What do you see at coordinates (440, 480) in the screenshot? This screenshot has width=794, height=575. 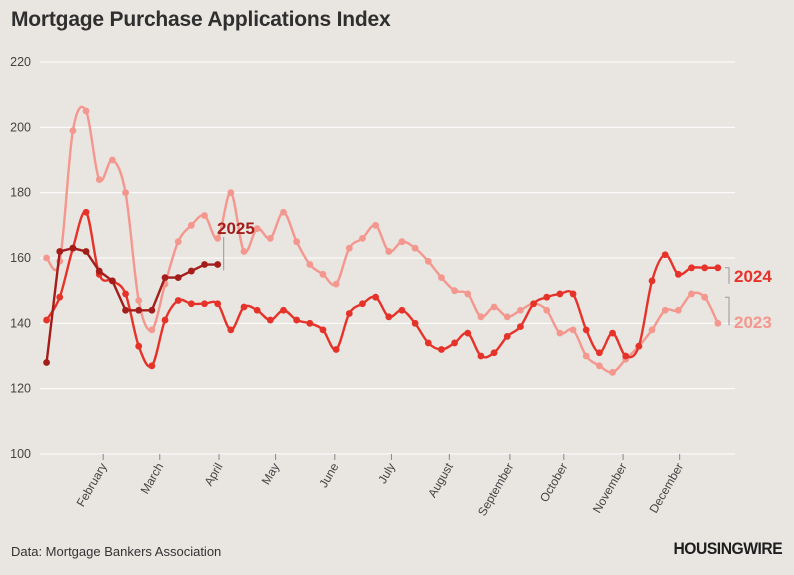 I see `x-tick-label-august: August` at bounding box center [440, 480].